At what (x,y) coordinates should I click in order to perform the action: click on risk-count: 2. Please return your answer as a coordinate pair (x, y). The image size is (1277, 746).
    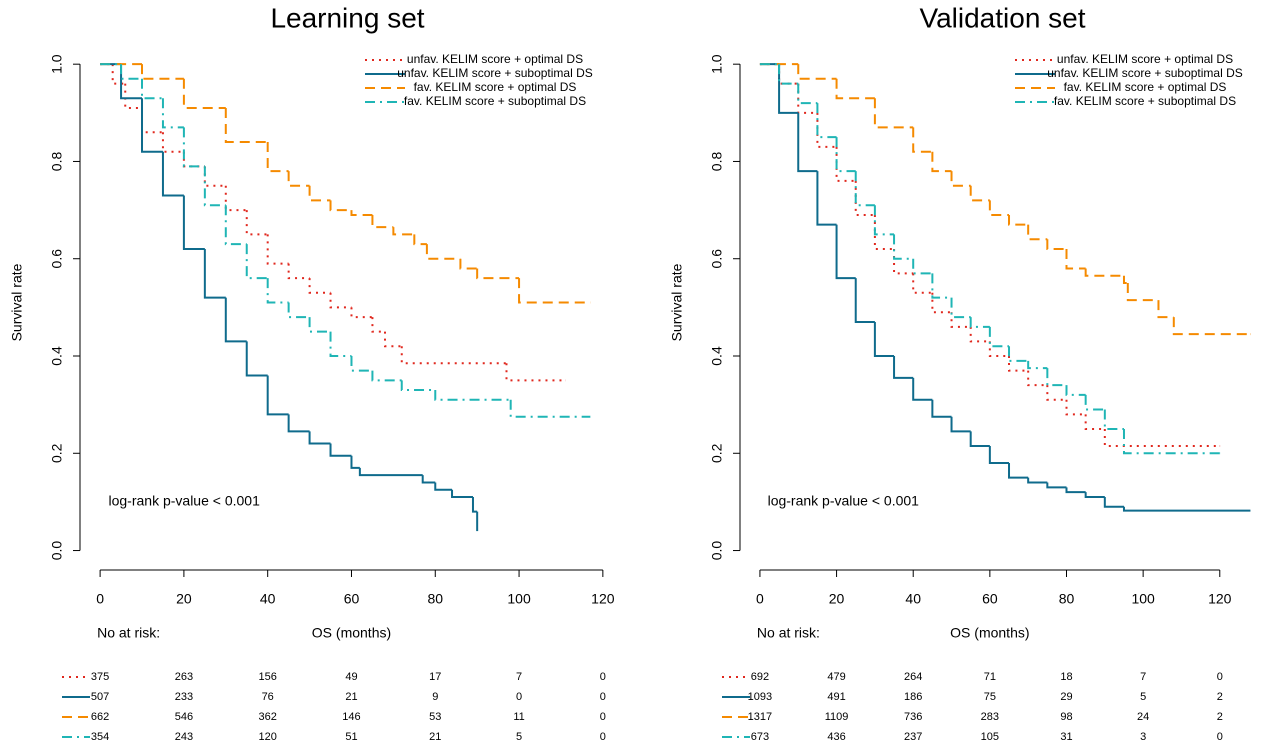
    Looking at the image, I should click on (1220, 697).